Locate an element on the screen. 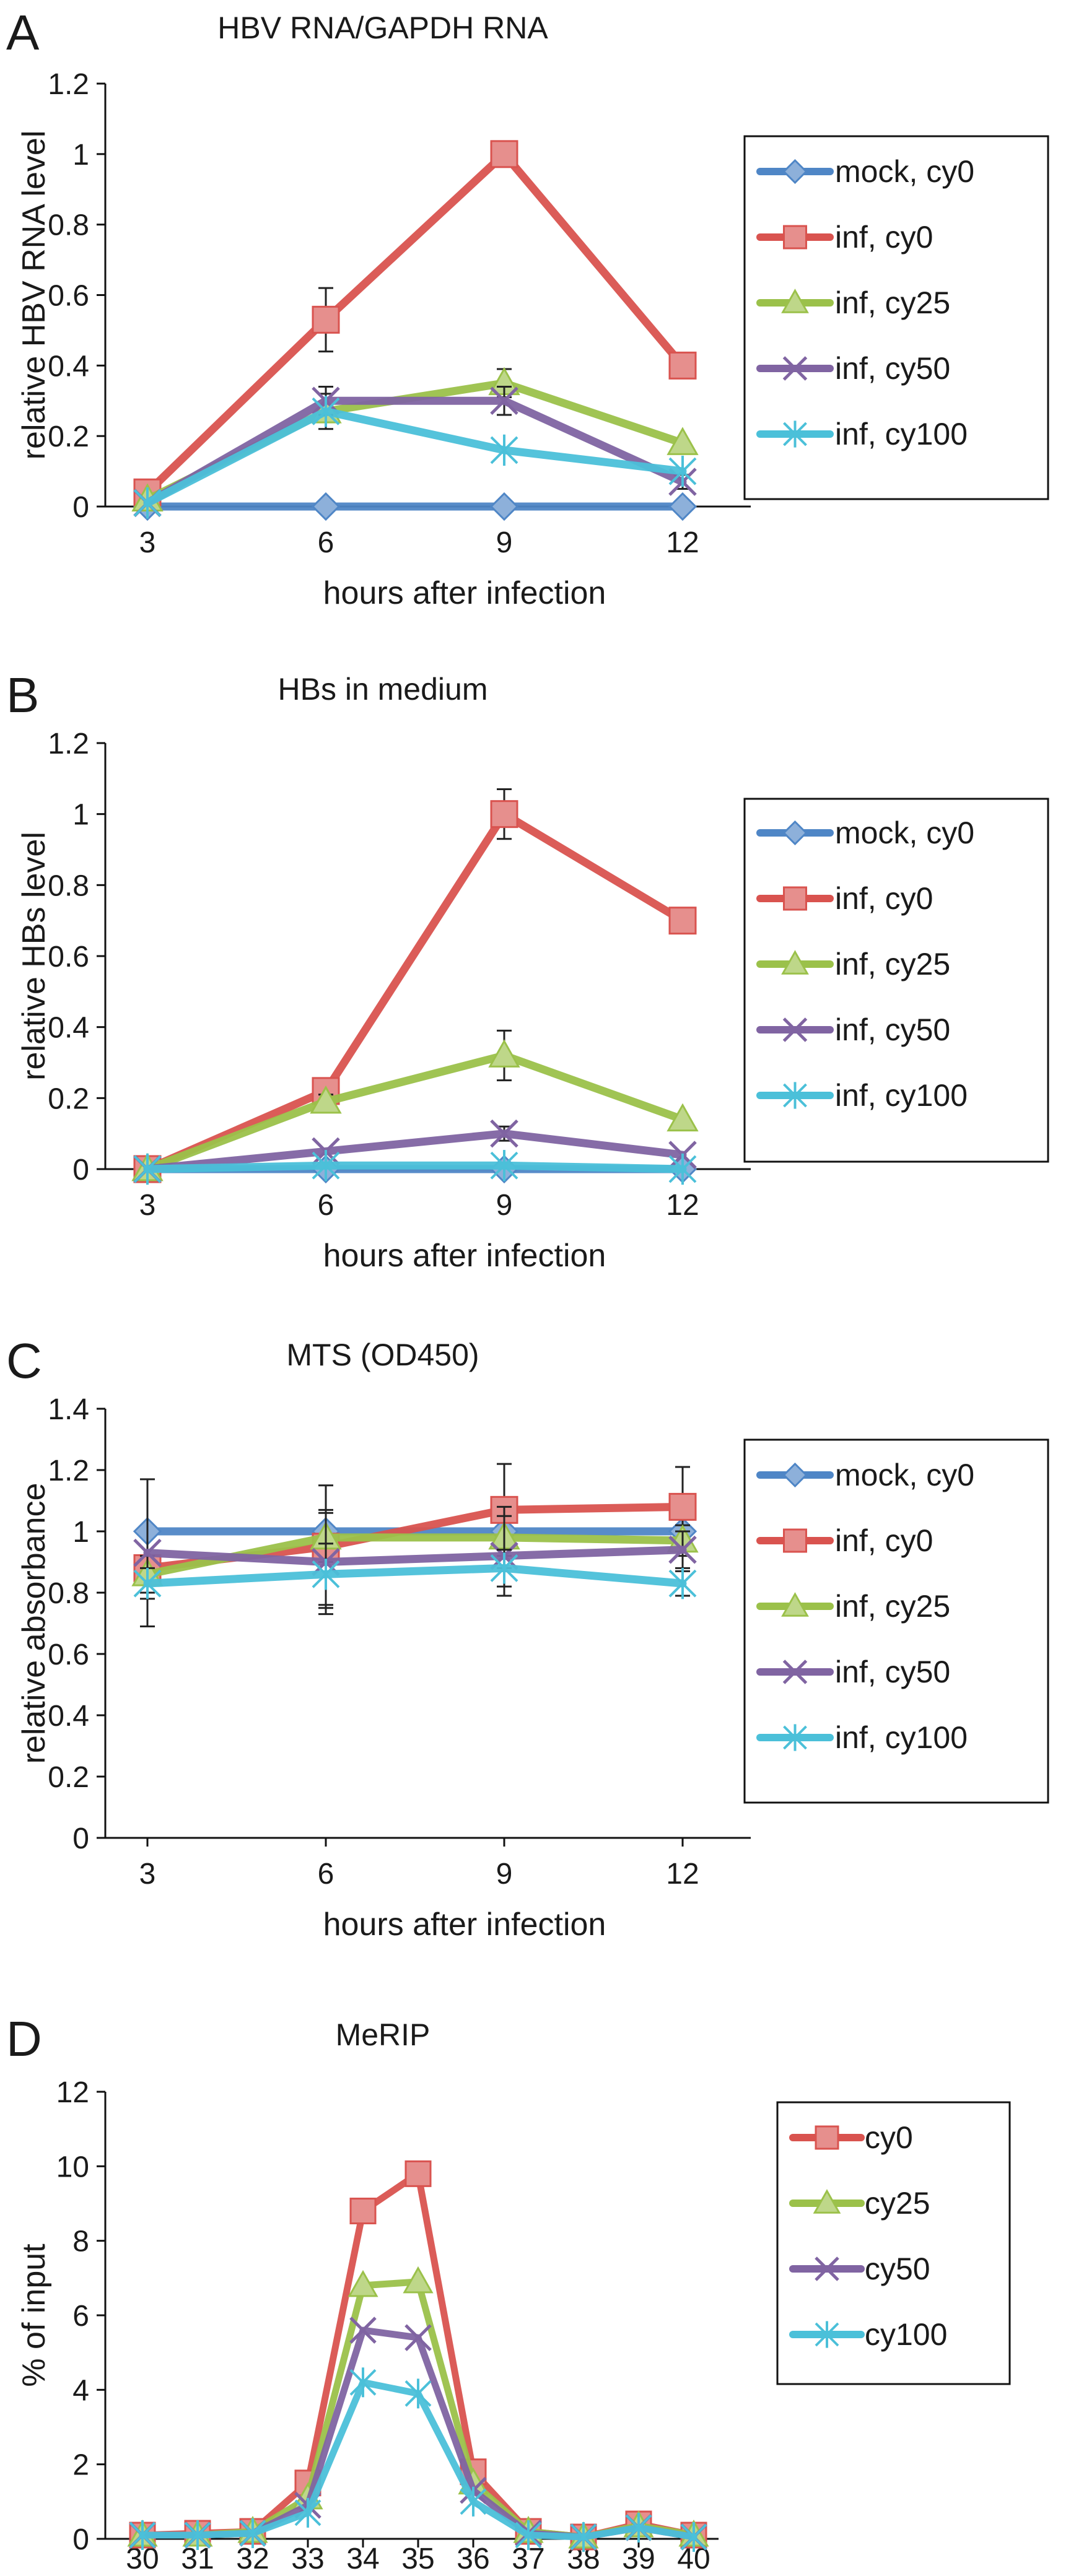  legend-label: cy25 is located at coordinates (897, 2203).